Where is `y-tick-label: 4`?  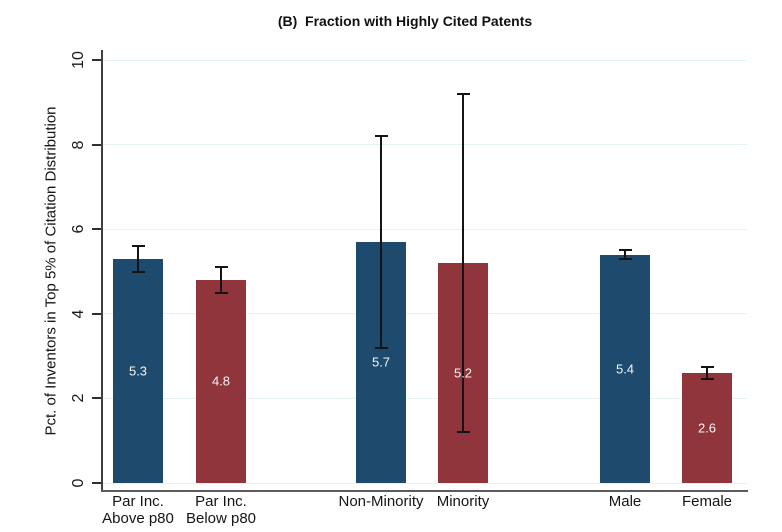 y-tick-label: 4 is located at coordinates (78, 314).